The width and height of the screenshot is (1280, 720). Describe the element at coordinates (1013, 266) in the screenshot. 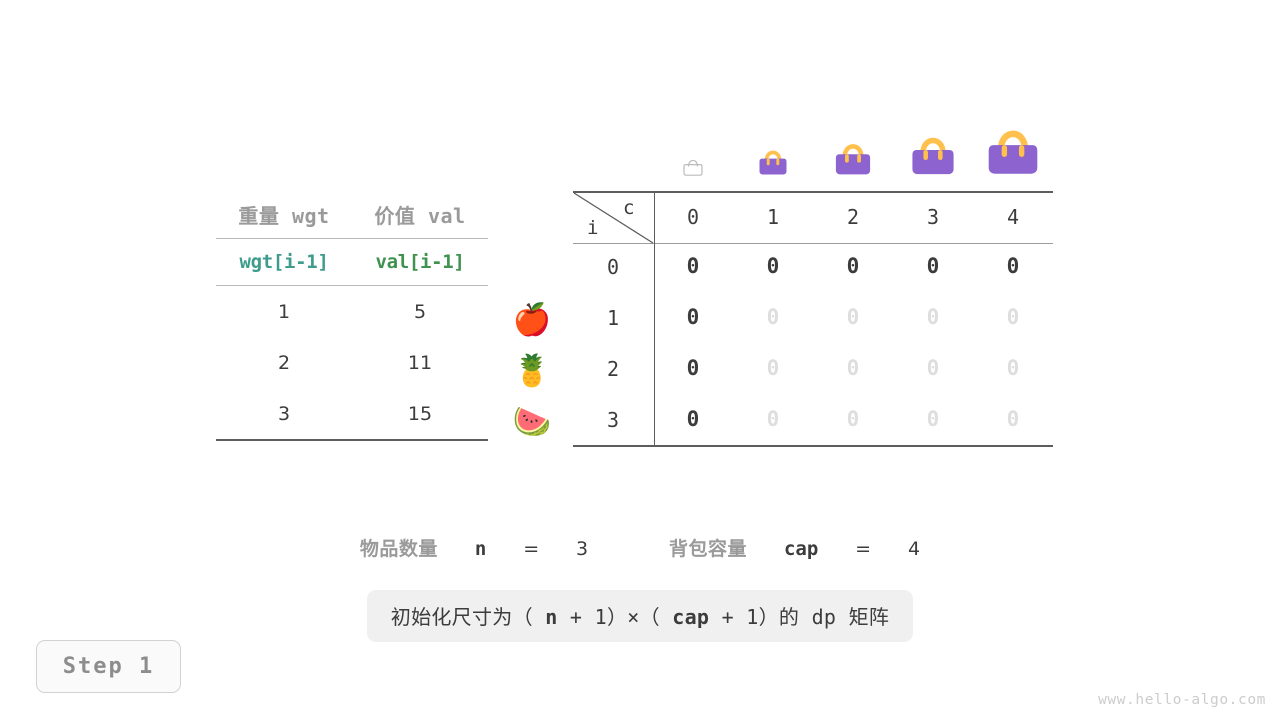

I see `dp-cell-0-4: 0` at that location.